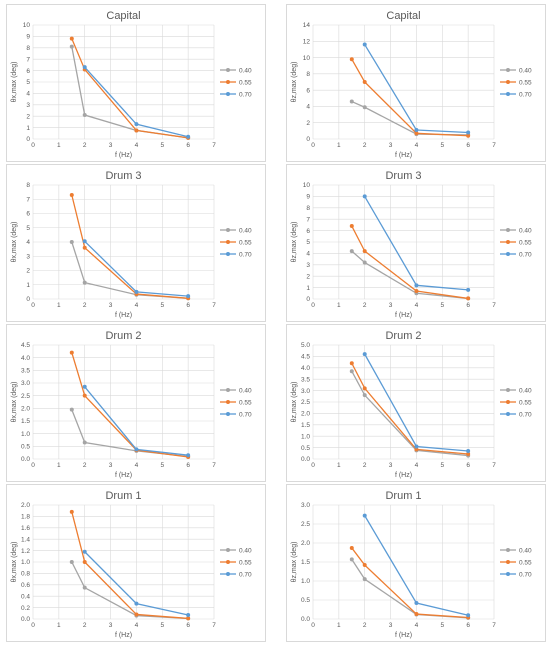  I want to click on chart-title: Drum 2, so click(123, 336).